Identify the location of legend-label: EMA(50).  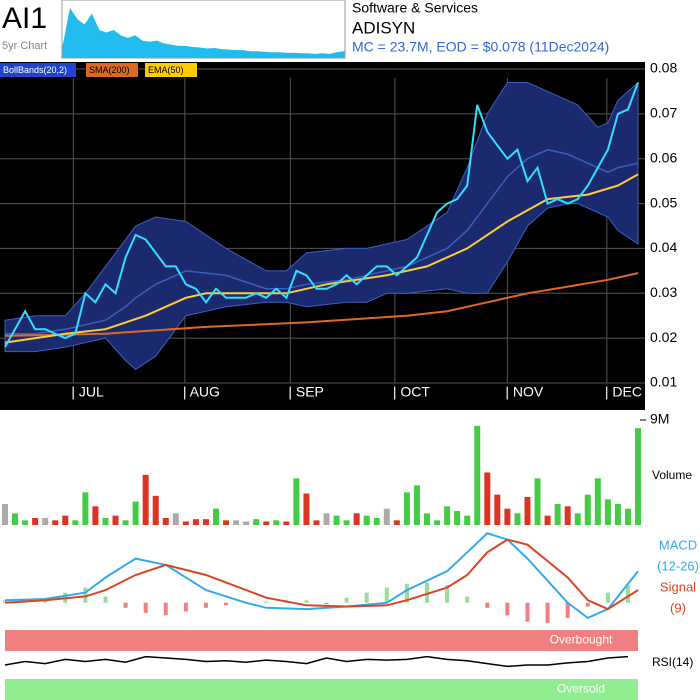
(166, 70).